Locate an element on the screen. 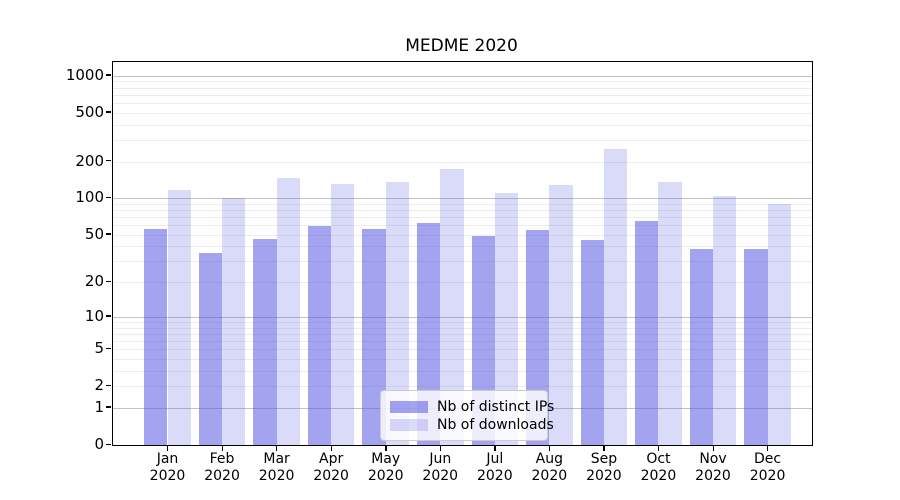  bar-downloads-jun is located at coordinates (452, 306).